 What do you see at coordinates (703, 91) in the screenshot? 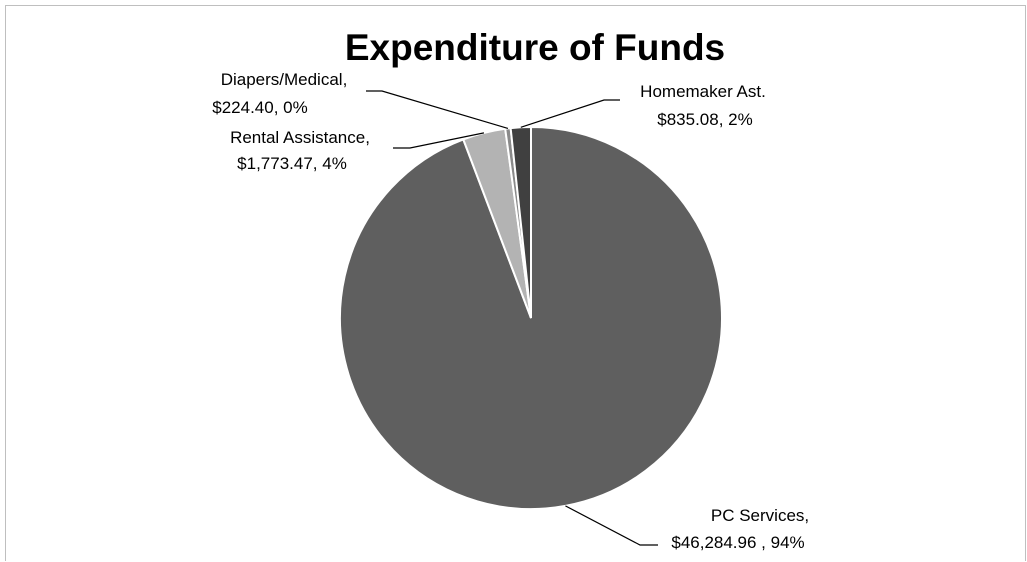
I see `data-label-homemaker-ast-line1: Homemaker Ast.` at bounding box center [703, 91].